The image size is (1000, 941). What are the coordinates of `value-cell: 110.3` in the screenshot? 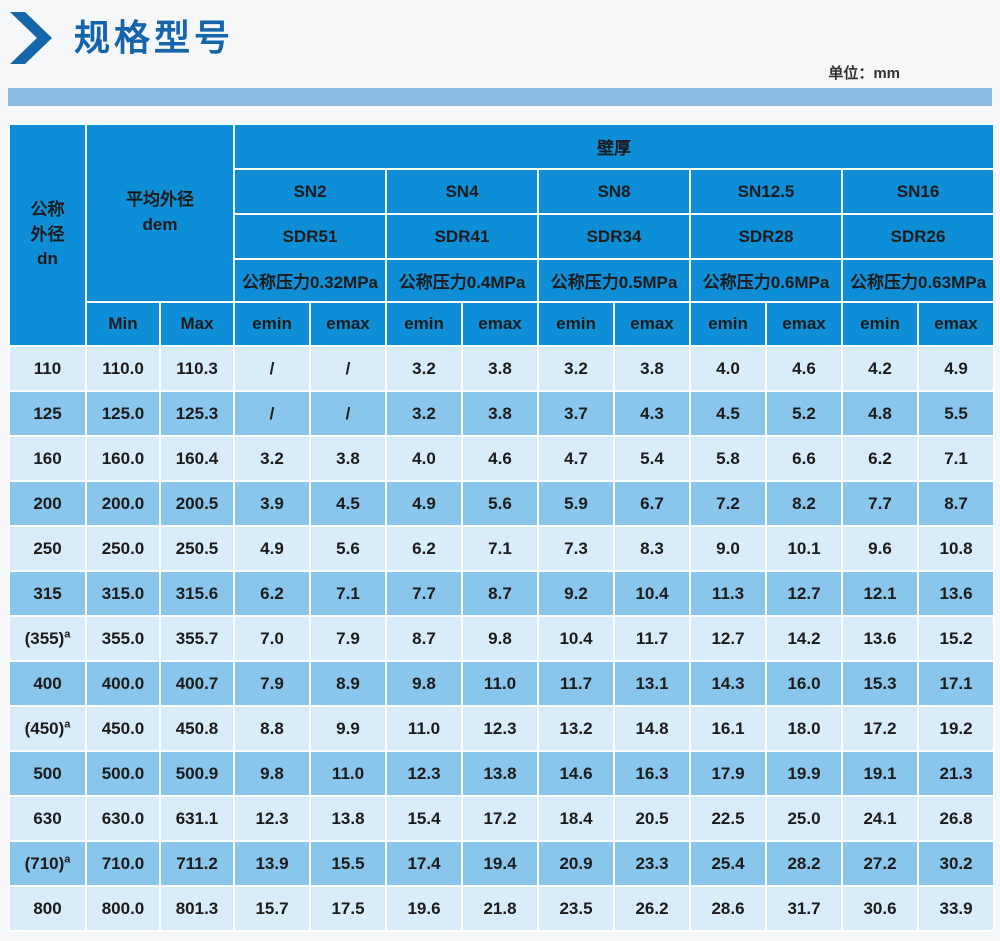 It's located at (197, 368).